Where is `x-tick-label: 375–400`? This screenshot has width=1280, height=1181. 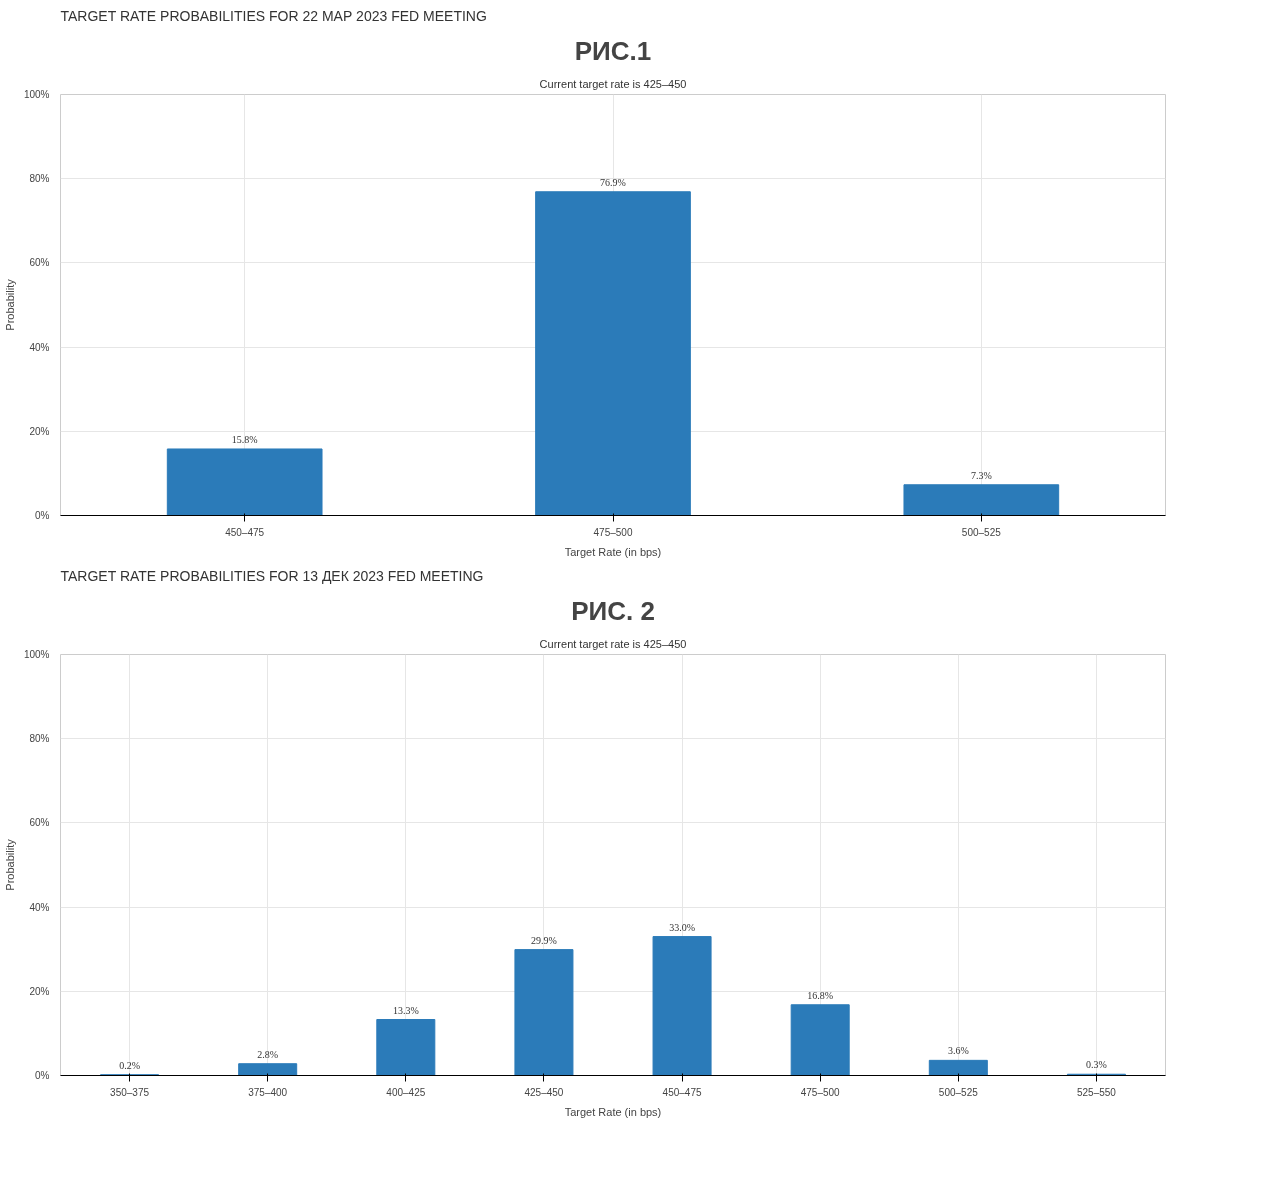
x-tick-label: 375–400 is located at coordinates (268, 1092).